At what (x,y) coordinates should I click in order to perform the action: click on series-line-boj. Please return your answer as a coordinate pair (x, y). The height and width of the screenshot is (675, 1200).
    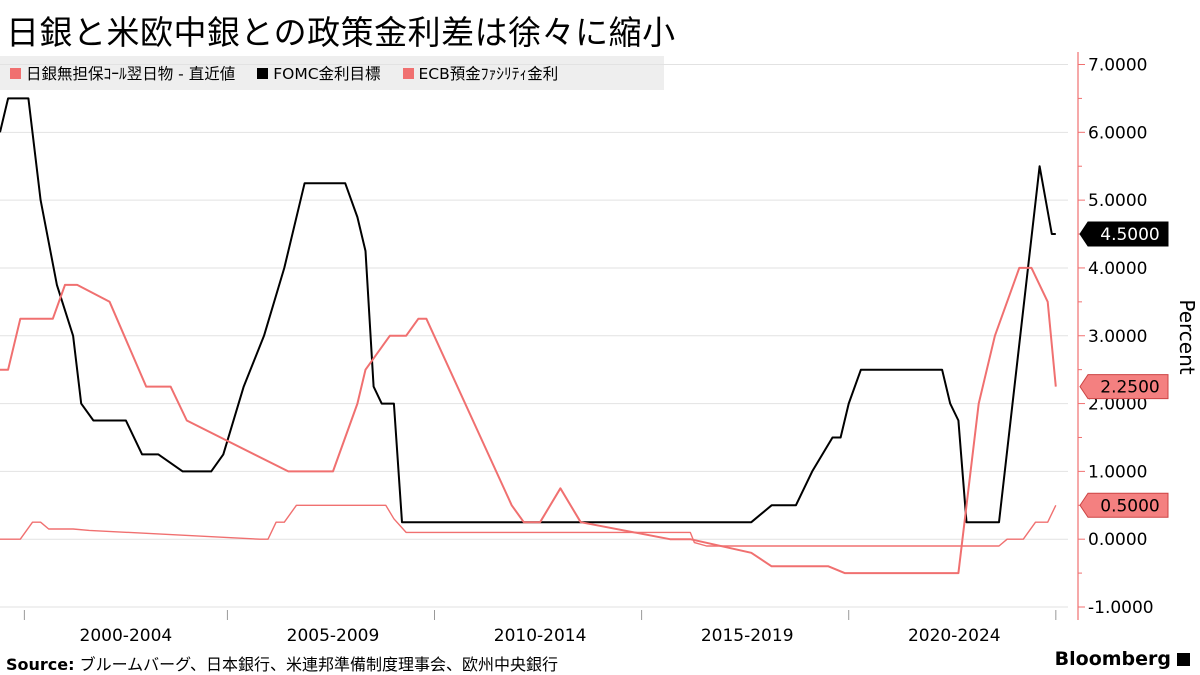
    Looking at the image, I should click on (528, 525).